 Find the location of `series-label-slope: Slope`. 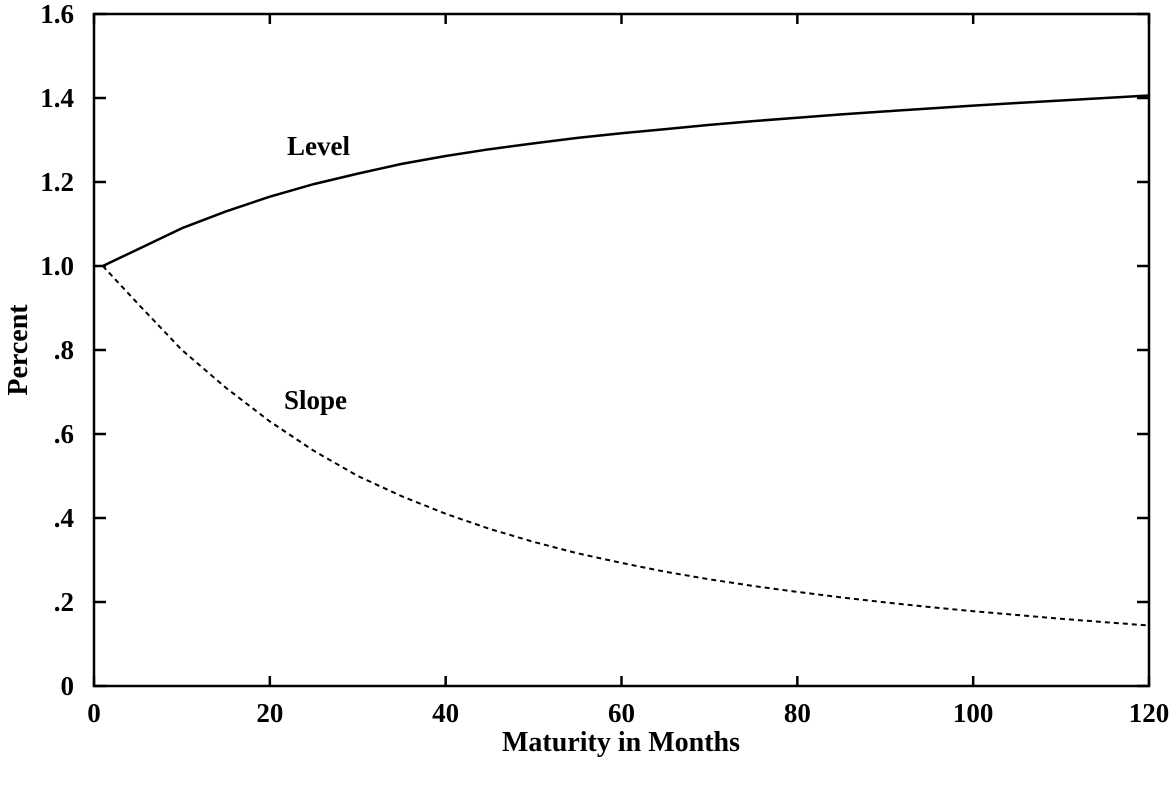

series-label-slope: Slope is located at coordinates (315, 400).